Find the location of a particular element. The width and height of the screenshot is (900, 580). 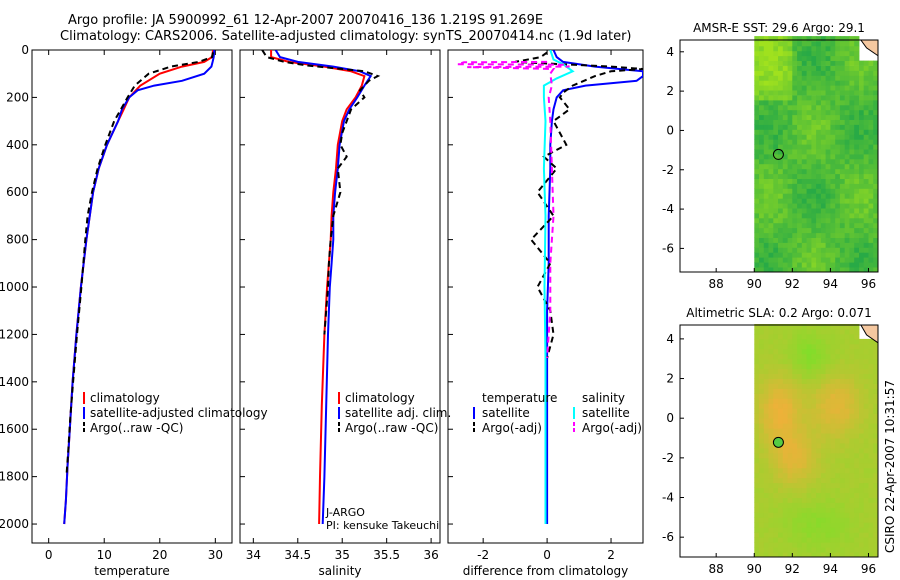

sst_map-argo-marker is located at coordinates (778, 154).